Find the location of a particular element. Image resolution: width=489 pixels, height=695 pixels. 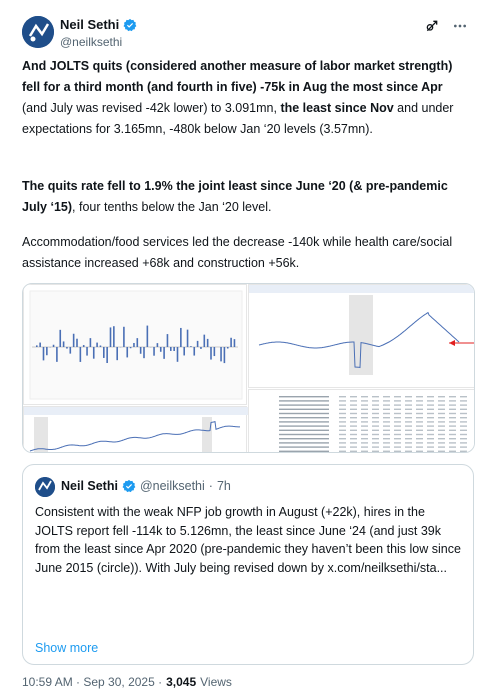

line-chart-image is located at coordinates (136, 429).